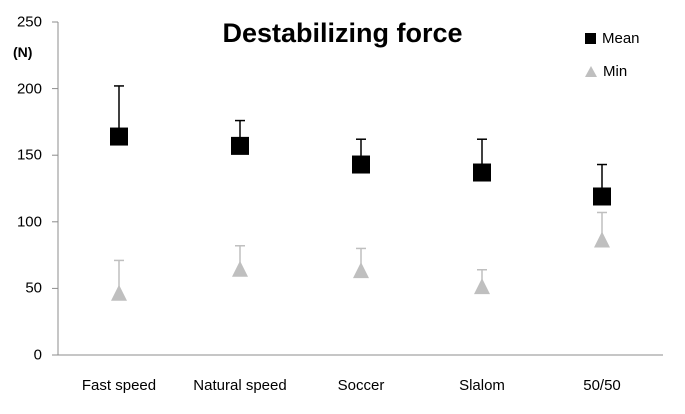 This screenshot has width=685, height=414. I want to click on chart-title-text: Destabilizing force, so click(342, 33).